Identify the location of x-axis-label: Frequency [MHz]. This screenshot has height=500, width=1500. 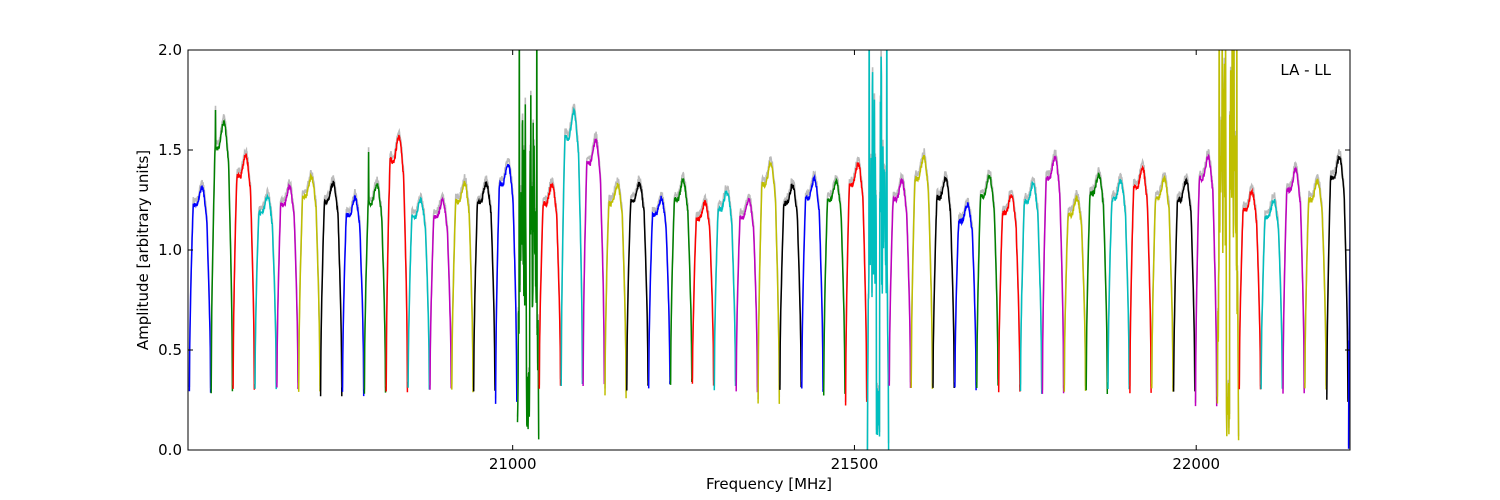
(769, 484).